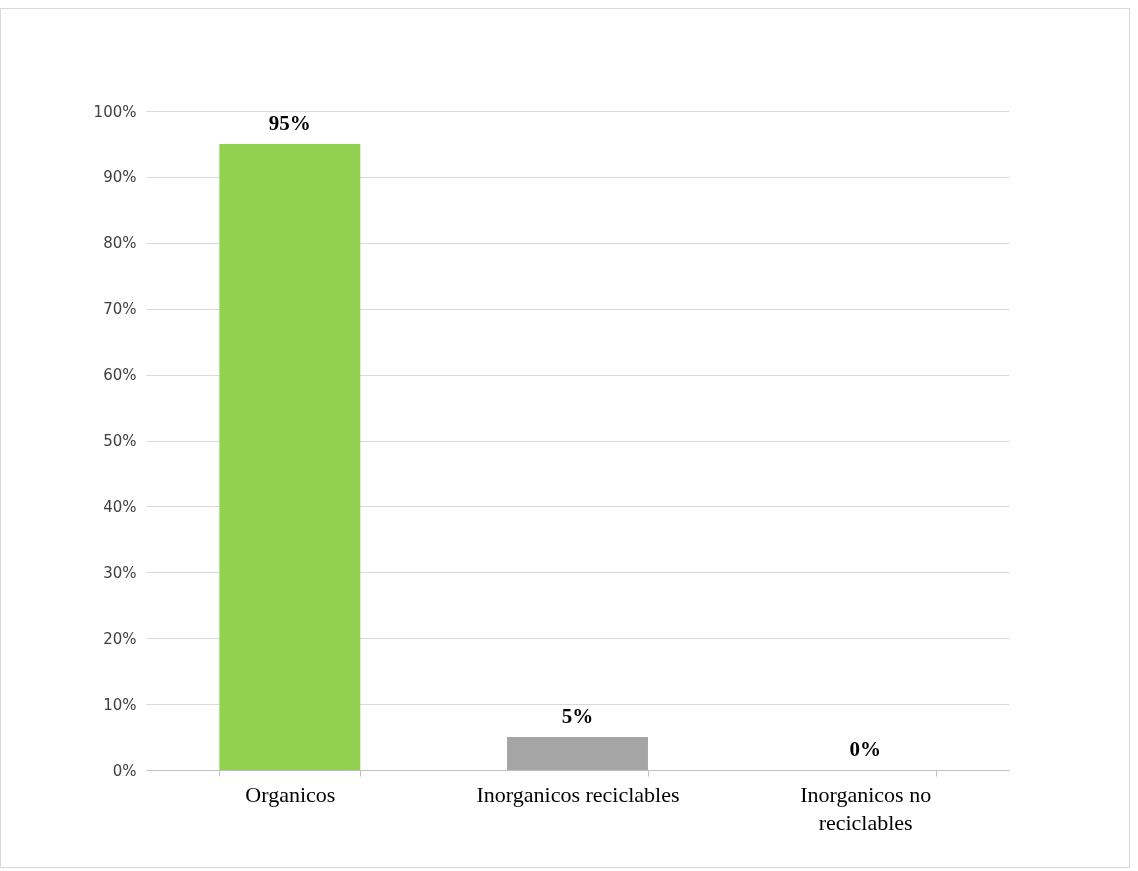  What do you see at coordinates (115, 111) in the screenshot?
I see `y-tick-label: 100%` at bounding box center [115, 111].